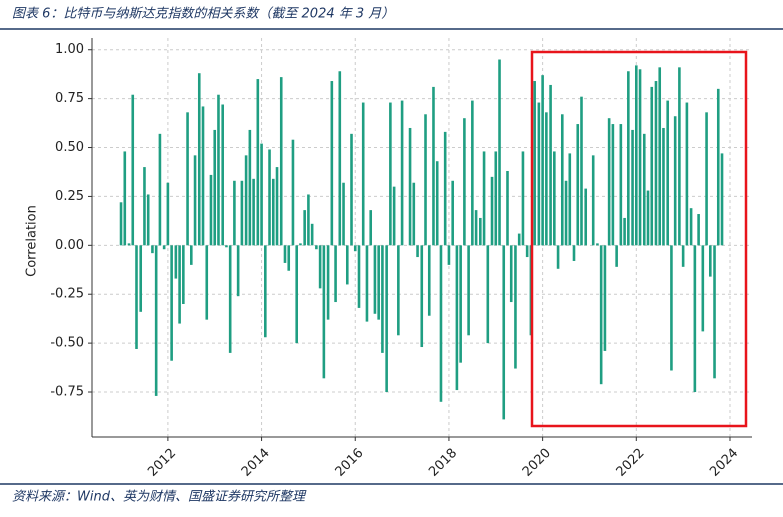 This screenshot has width=783, height=517. Describe the element at coordinates (67, 392) in the screenshot. I see `y-tick-label: -0.75` at that location.